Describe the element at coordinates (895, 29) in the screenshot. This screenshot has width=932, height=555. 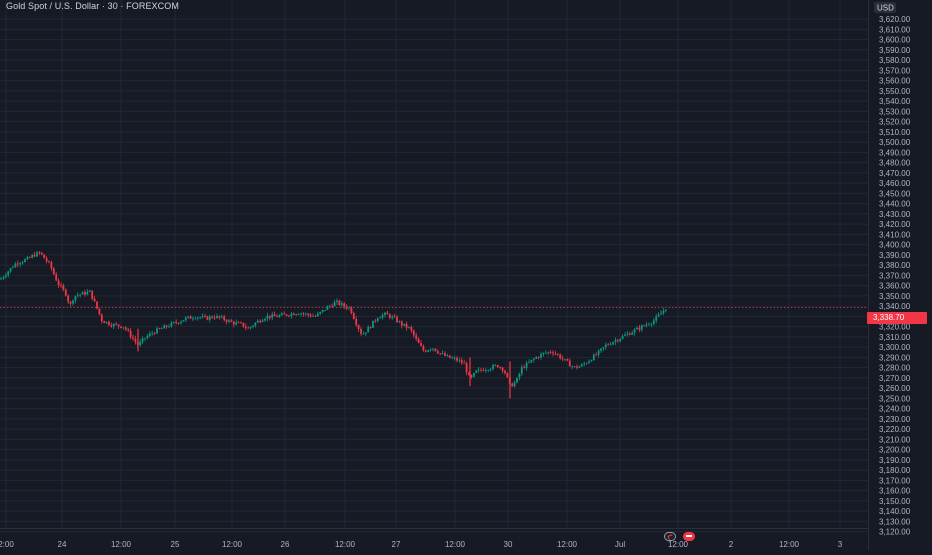
I see `price-tick-label: 3,610.00` at that location.